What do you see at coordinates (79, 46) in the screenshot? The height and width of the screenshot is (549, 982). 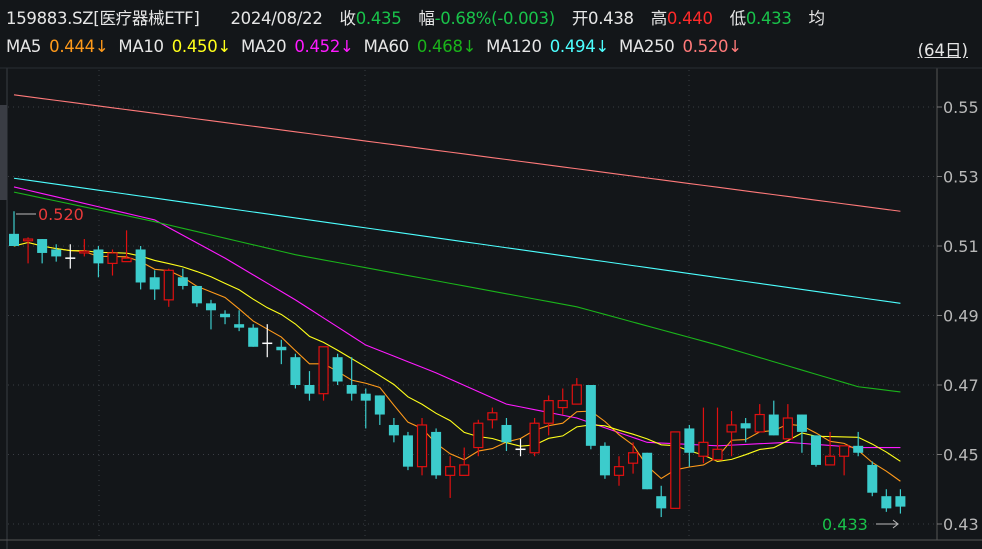 I see `ma-legend-value: 0.444↓` at bounding box center [79, 46].